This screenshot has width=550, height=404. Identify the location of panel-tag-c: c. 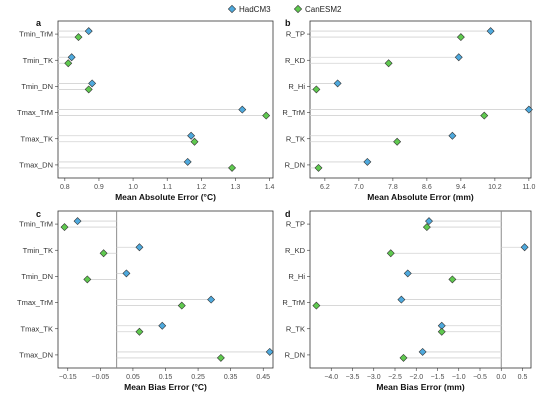
(38, 214).